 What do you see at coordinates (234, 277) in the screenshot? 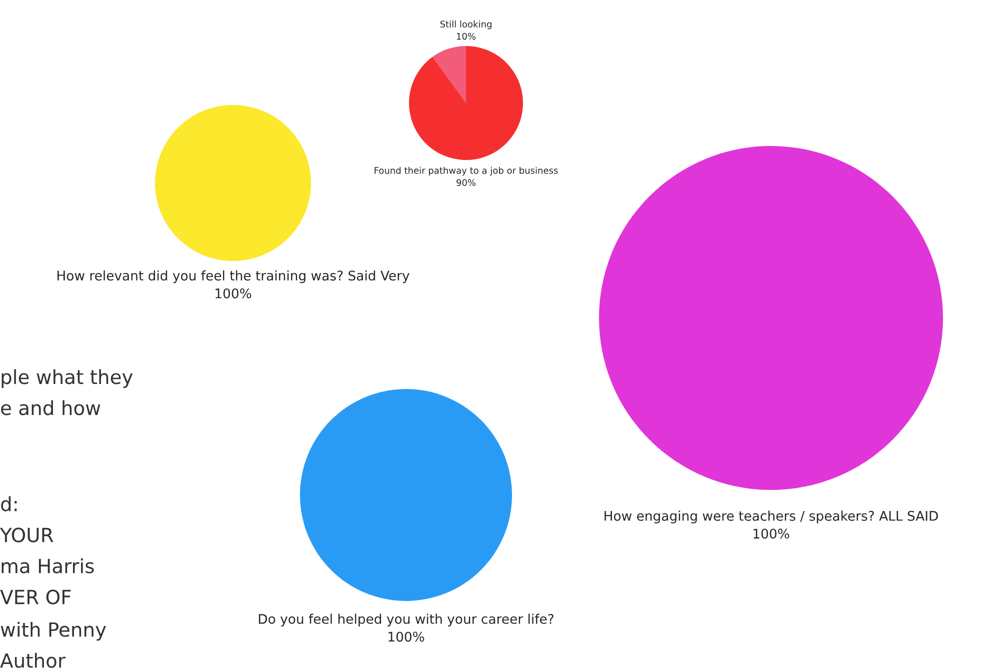
I see `slice-label: How relevant did you feel the training was? Said Very` at bounding box center [234, 277].